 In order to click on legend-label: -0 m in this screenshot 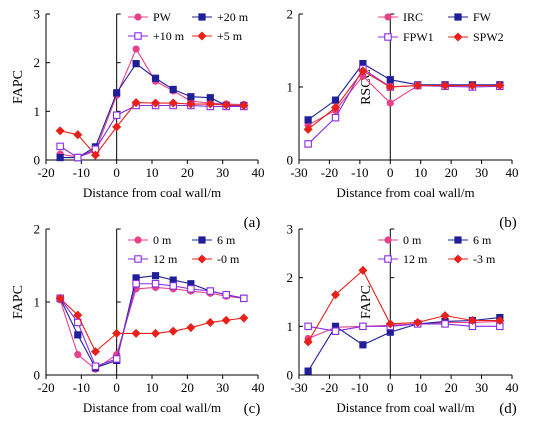, I will do `click(228, 259)`.